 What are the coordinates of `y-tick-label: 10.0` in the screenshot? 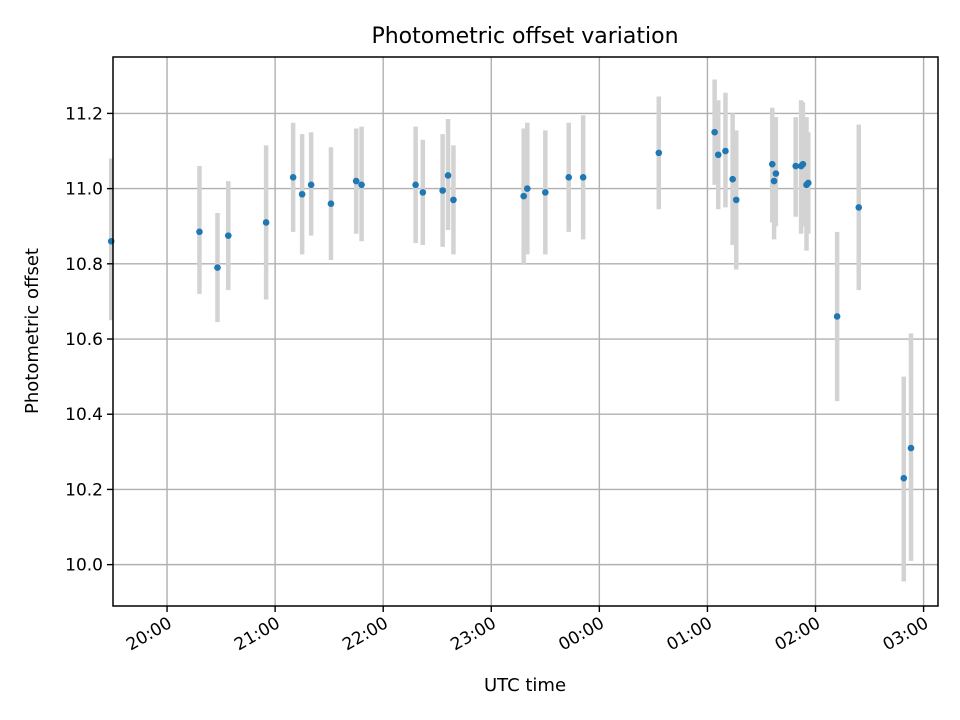 It's located at (84, 566).